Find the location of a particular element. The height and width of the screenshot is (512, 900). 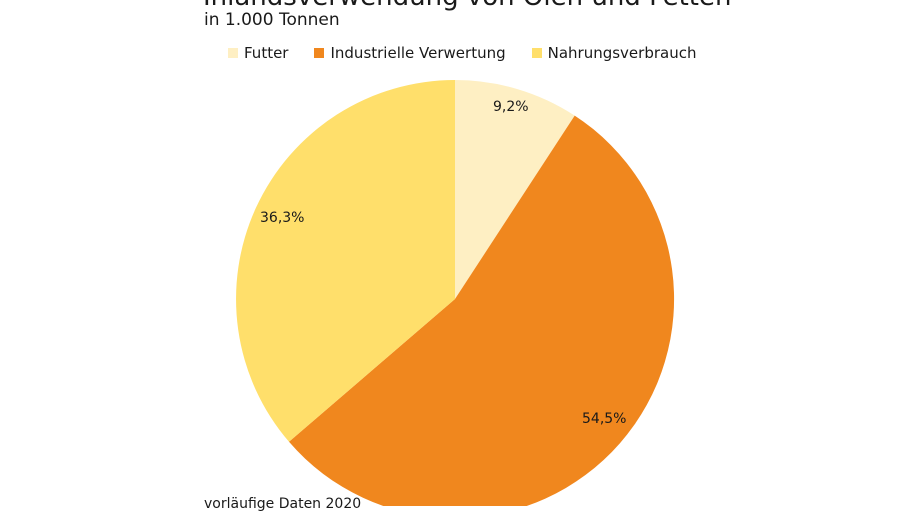

legend-label: Nahrungsverbrauch is located at coordinates (622, 53).